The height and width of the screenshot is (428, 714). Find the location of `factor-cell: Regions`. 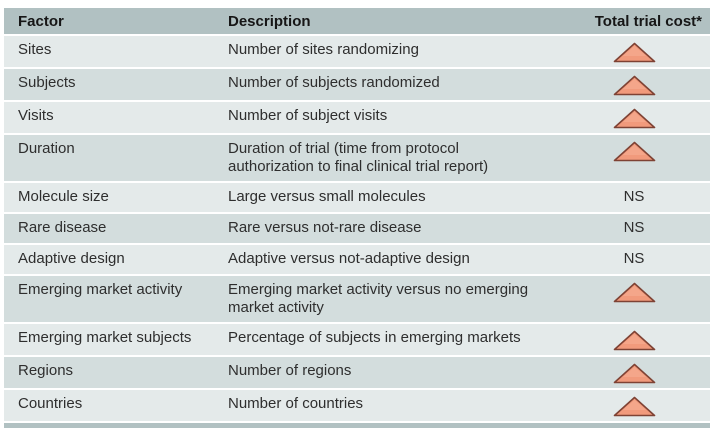

factor-cell: Regions is located at coordinates (46, 370).